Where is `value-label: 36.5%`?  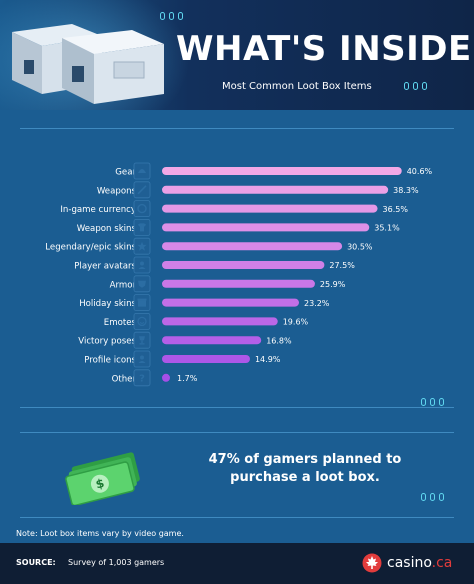
value-label: 36.5% is located at coordinates (396, 209).